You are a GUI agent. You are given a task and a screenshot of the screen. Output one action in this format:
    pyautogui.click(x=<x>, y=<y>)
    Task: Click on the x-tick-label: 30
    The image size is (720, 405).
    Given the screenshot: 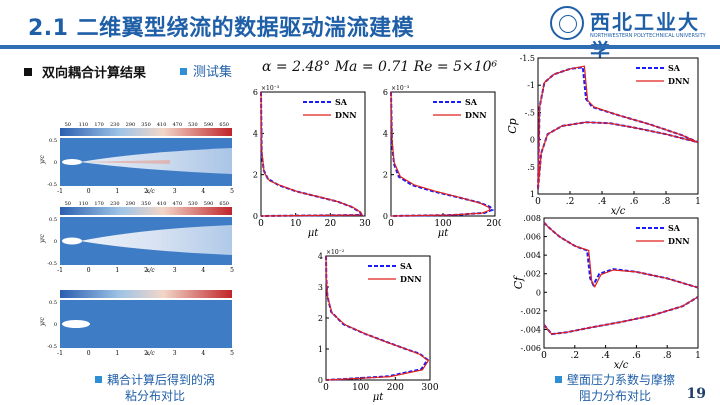 What is the action you would take?
    pyautogui.click(x=365, y=224)
    